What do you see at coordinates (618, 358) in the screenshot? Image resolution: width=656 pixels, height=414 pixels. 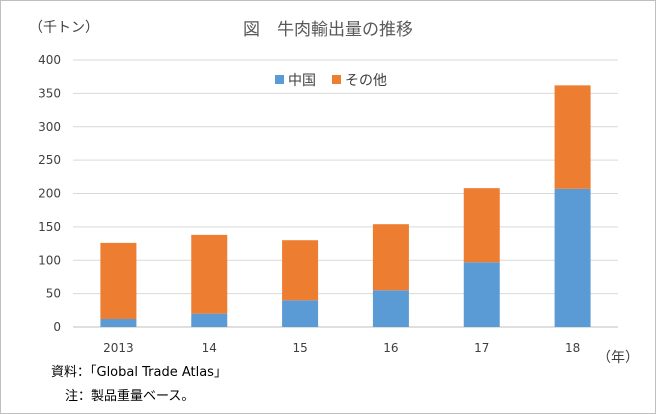 I see `x-axis-unit: （年）` at bounding box center [618, 358].